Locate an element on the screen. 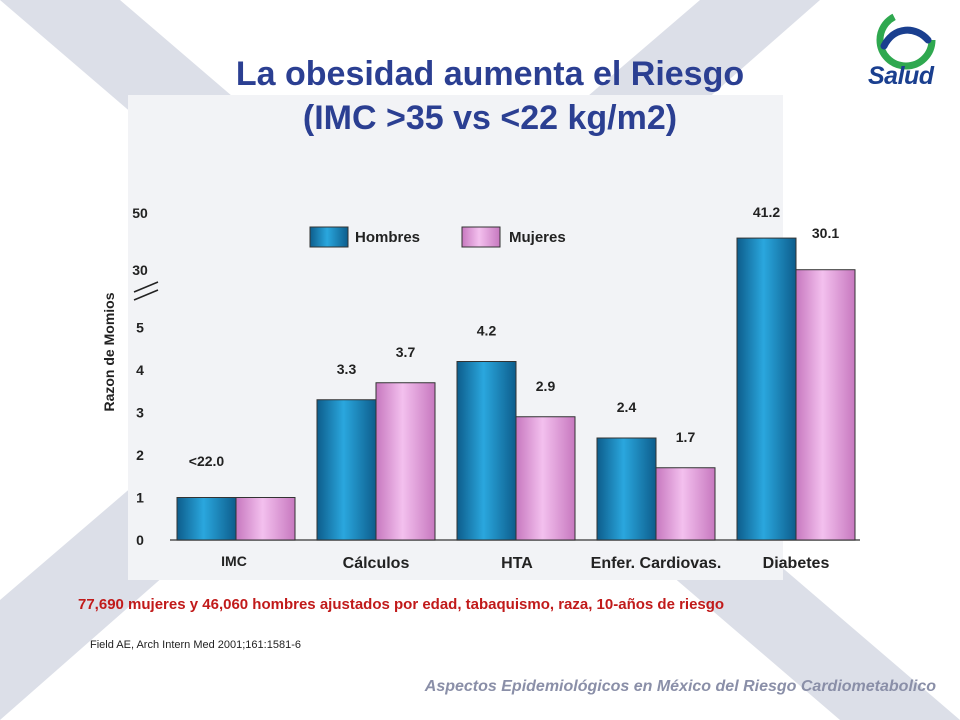 The width and height of the screenshot is (960, 720). title-line-1: La obesidad aumenta el Riesgo is located at coordinates (490, 74).